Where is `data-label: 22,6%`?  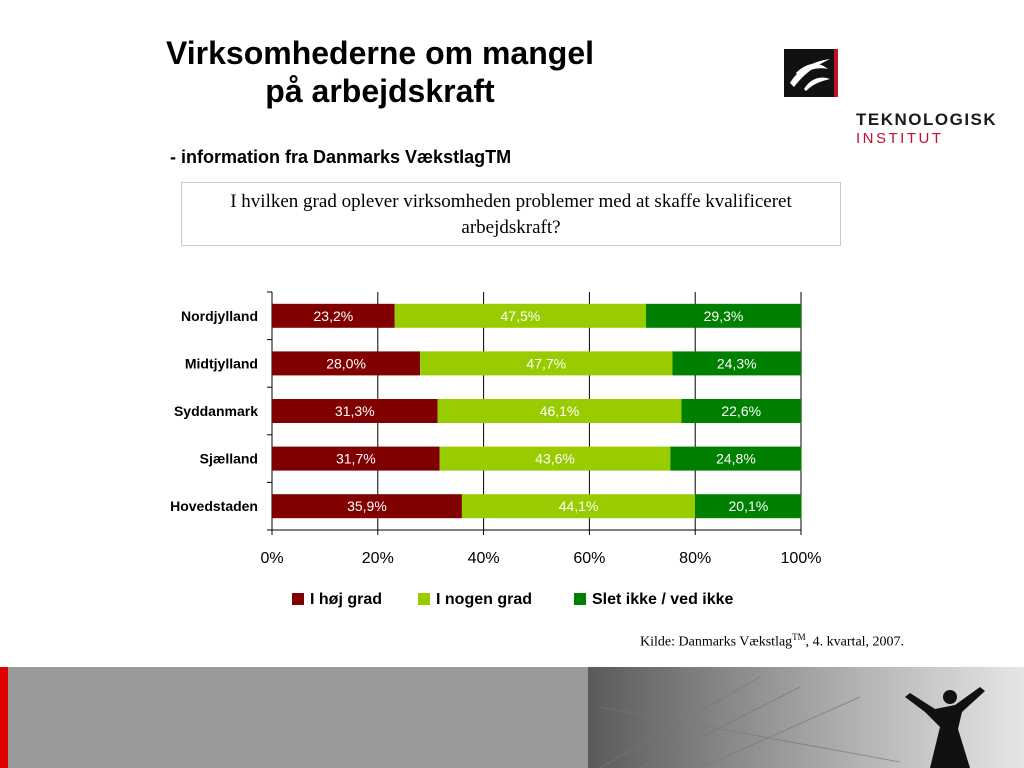 data-label: 22,6% is located at coordinates (741, 411).